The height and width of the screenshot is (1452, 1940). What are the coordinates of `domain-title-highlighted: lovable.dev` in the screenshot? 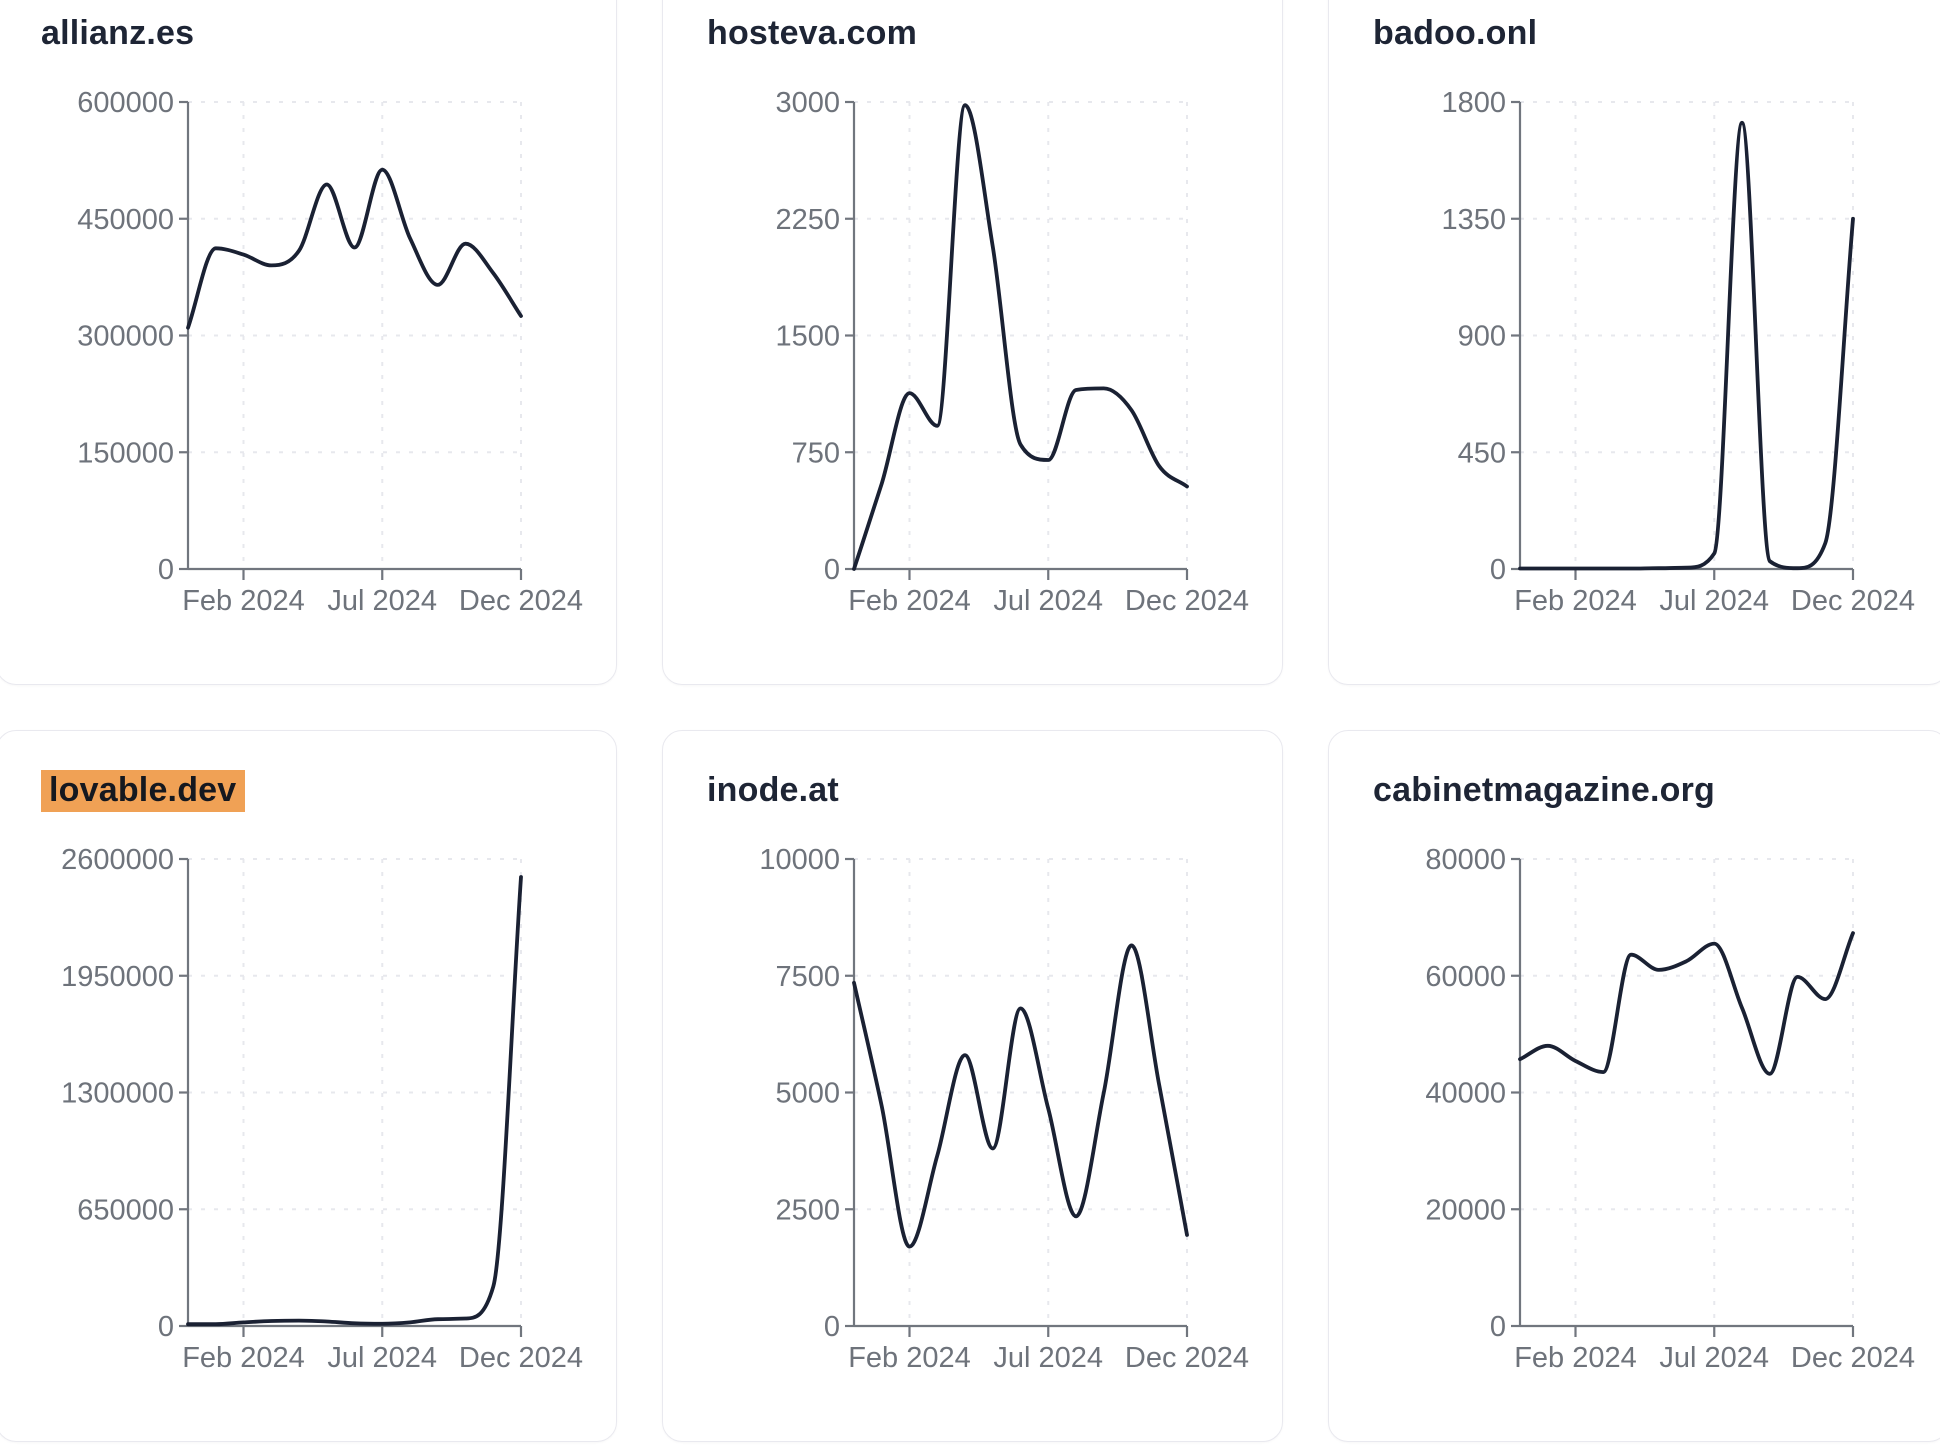 It's located at (143, 791).